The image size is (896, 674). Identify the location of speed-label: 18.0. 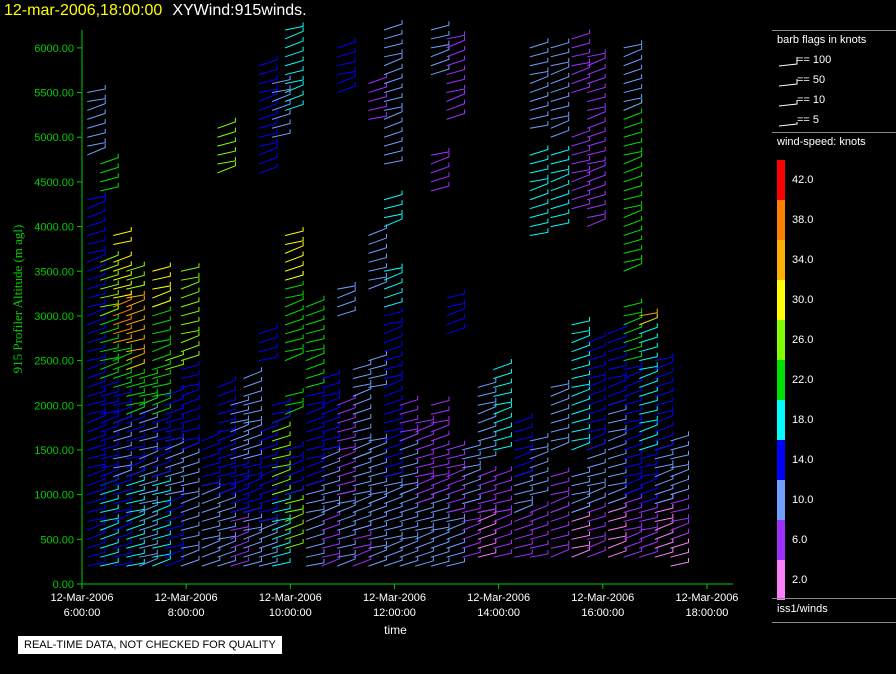
(803, 420).